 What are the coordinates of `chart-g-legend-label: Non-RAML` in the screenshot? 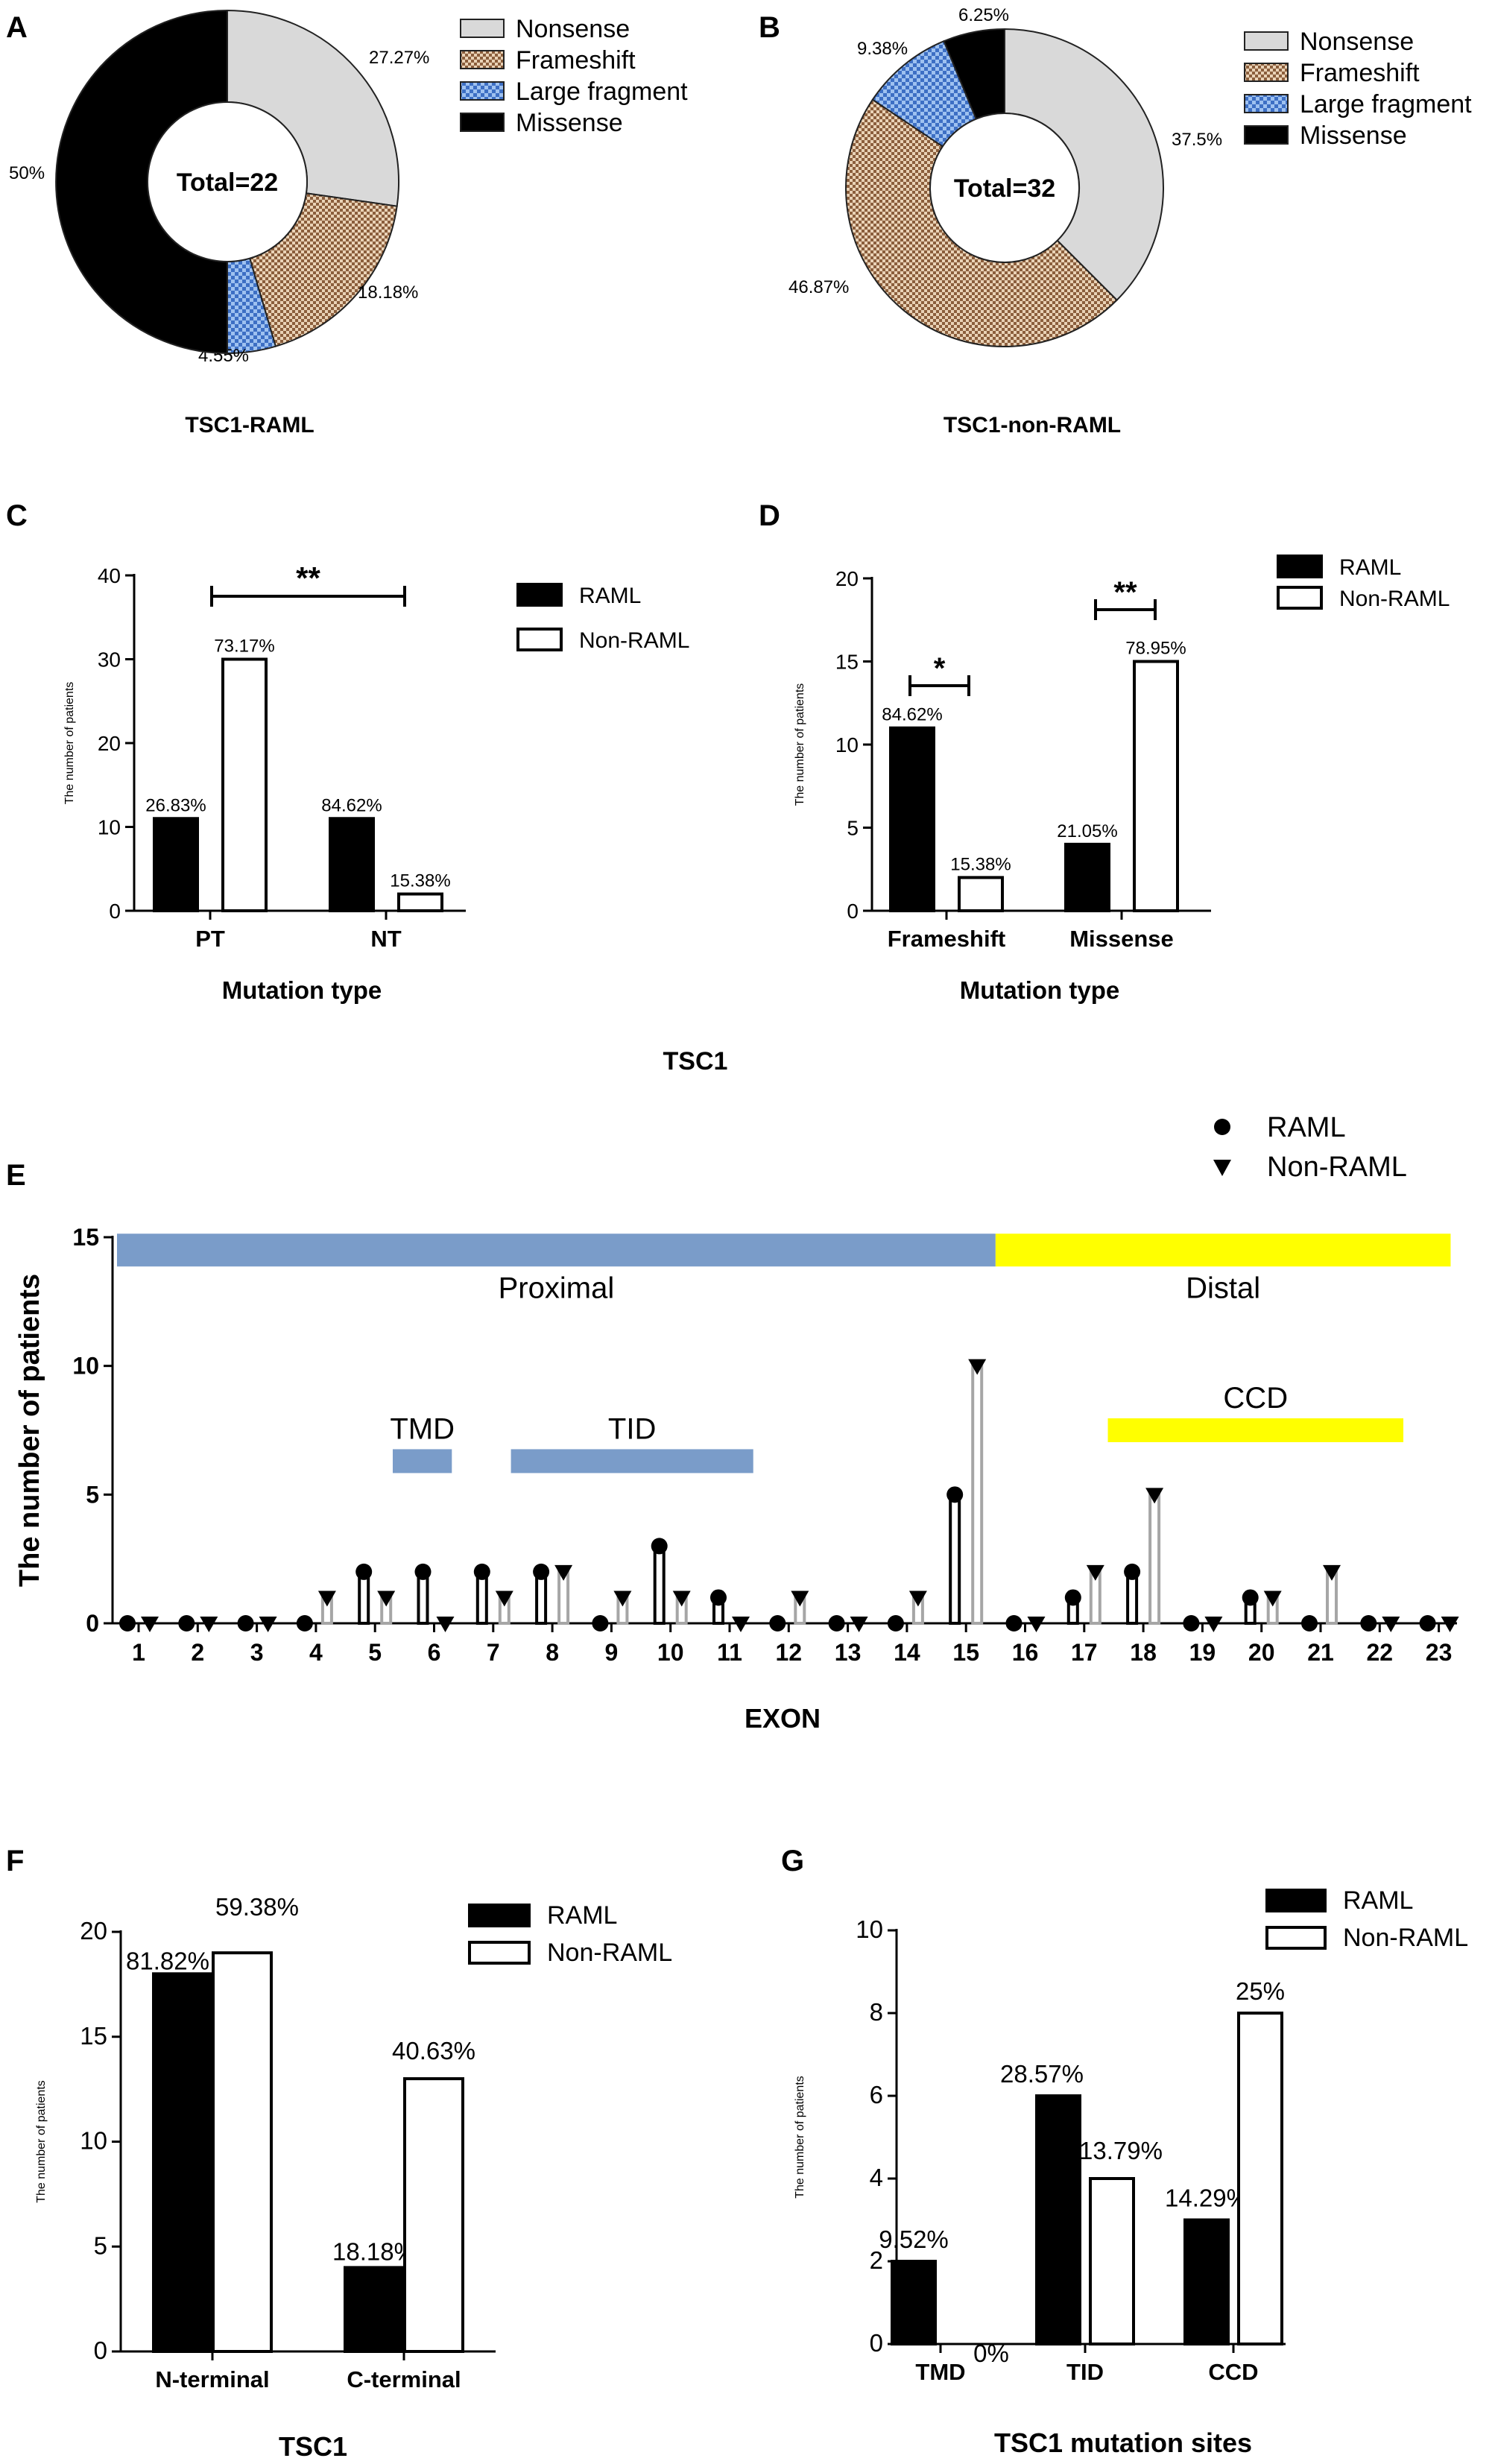 It's located at (1405, 1938).